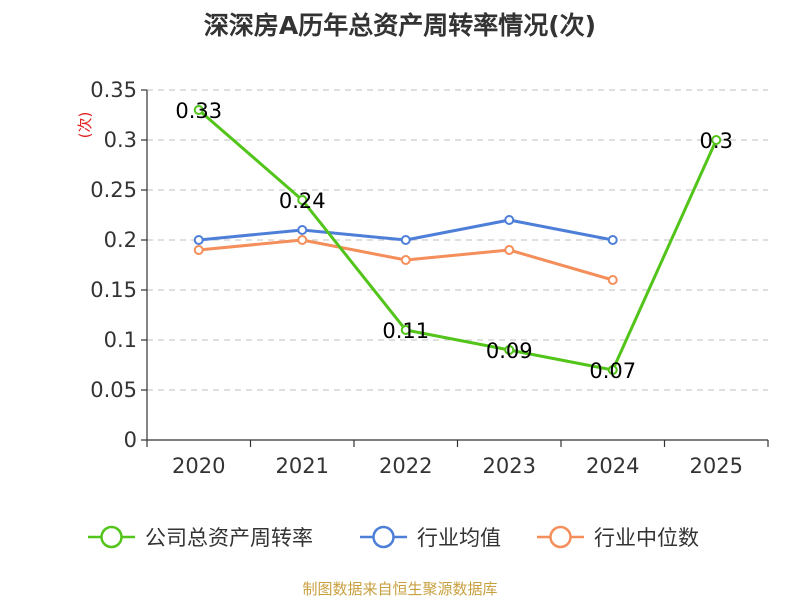 This screenshot has width=800, height=600. Describe the element at coordinates (120, 240) in the screenshot. I see `y-tick-label: 0.2` at that location.